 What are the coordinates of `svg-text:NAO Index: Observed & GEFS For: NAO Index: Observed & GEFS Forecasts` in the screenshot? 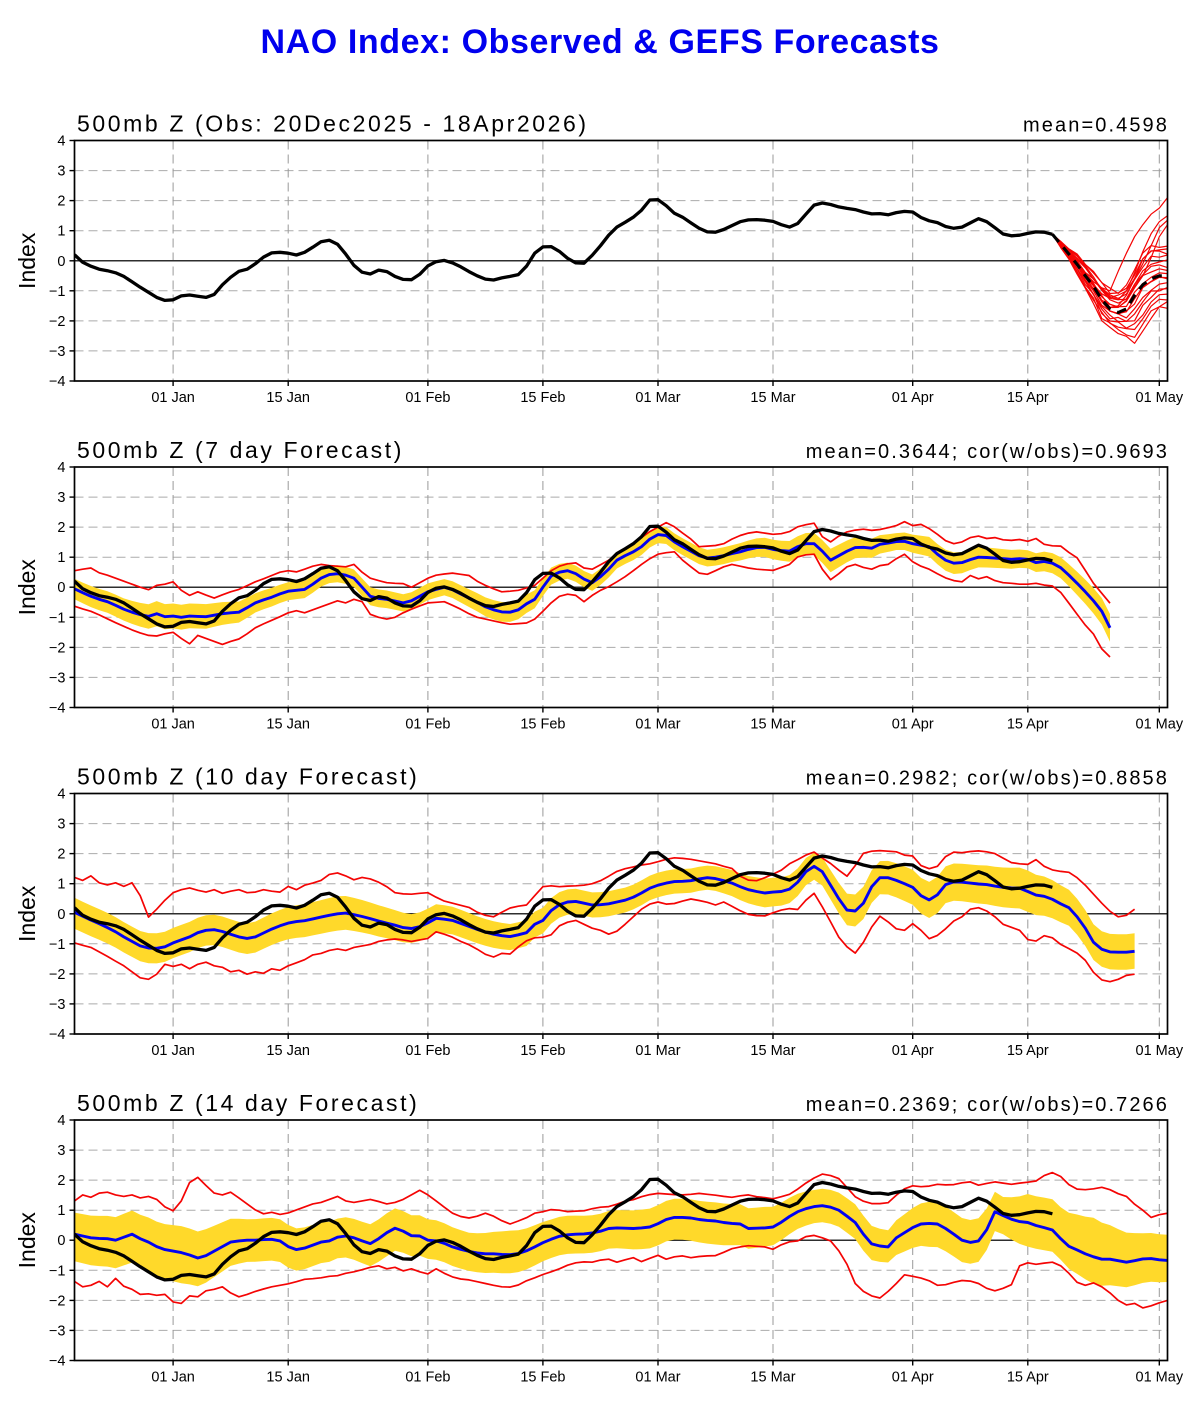 It's located at (599, 42).